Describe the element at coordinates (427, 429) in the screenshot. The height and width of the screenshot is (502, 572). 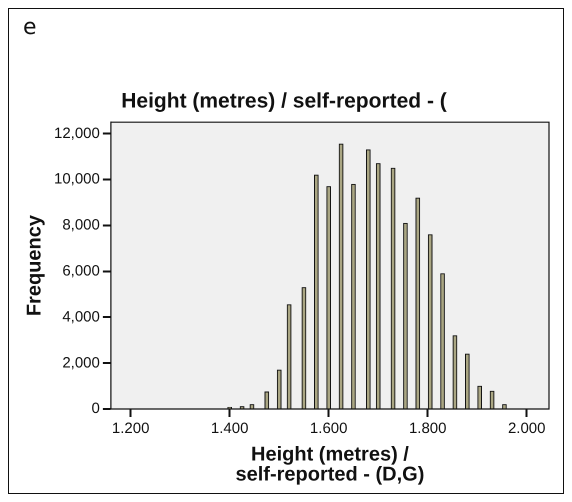
I see `x-tick-label: 1.800` at that location.